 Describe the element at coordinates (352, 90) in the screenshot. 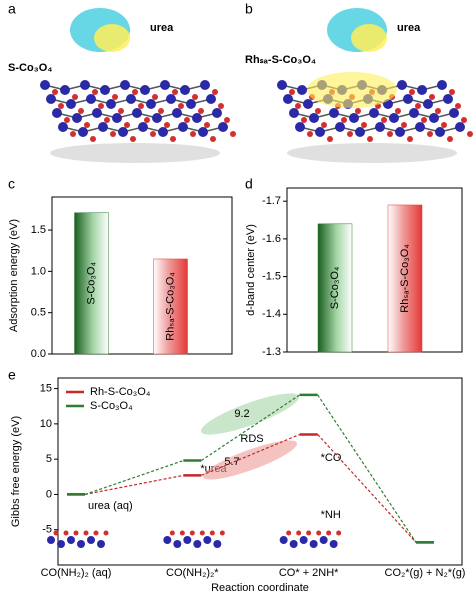

I see `isosurface` at that location.